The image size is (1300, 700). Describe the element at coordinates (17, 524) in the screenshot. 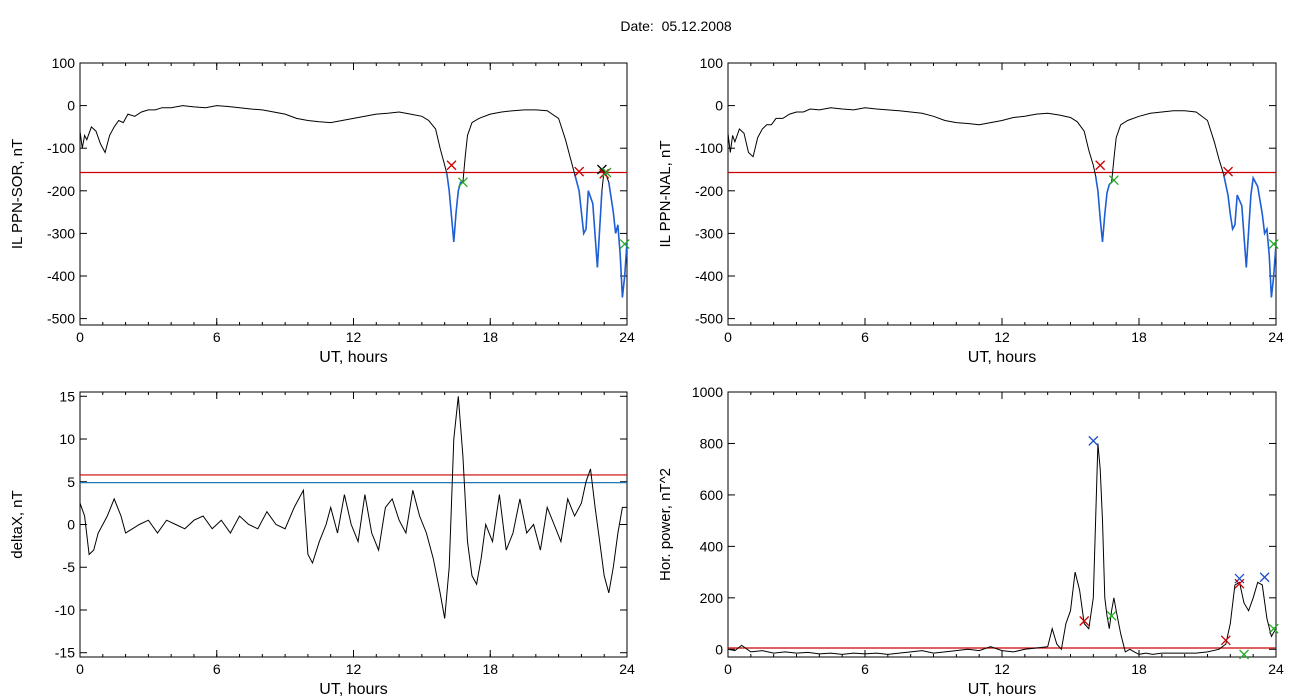

I see `y-axis-label: deltaX, nT` at that location.